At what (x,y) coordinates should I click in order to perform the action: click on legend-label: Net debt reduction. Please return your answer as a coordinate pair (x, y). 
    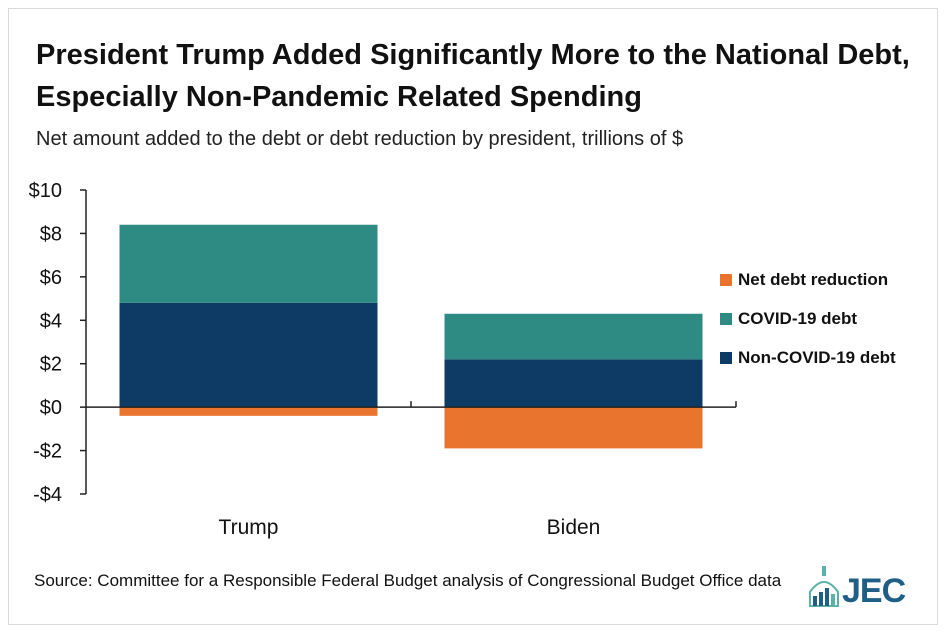
    Looking at the image, I should click on (813, 279).